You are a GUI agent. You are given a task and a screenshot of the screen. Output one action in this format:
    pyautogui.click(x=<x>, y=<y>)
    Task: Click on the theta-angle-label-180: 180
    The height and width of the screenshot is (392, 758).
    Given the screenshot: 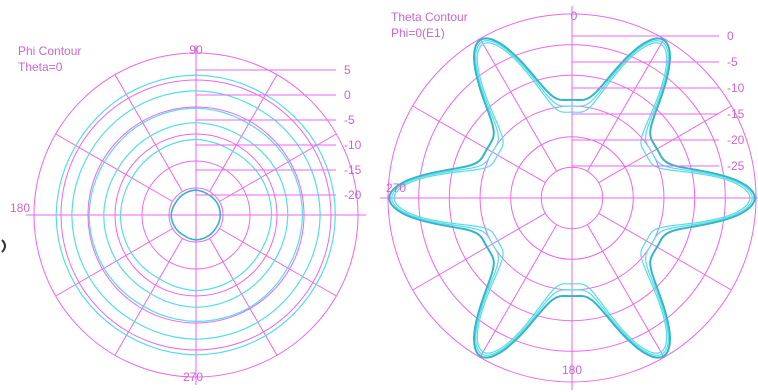 What is the action you would take?
    pyautogui.click(x=572, y=370)
    